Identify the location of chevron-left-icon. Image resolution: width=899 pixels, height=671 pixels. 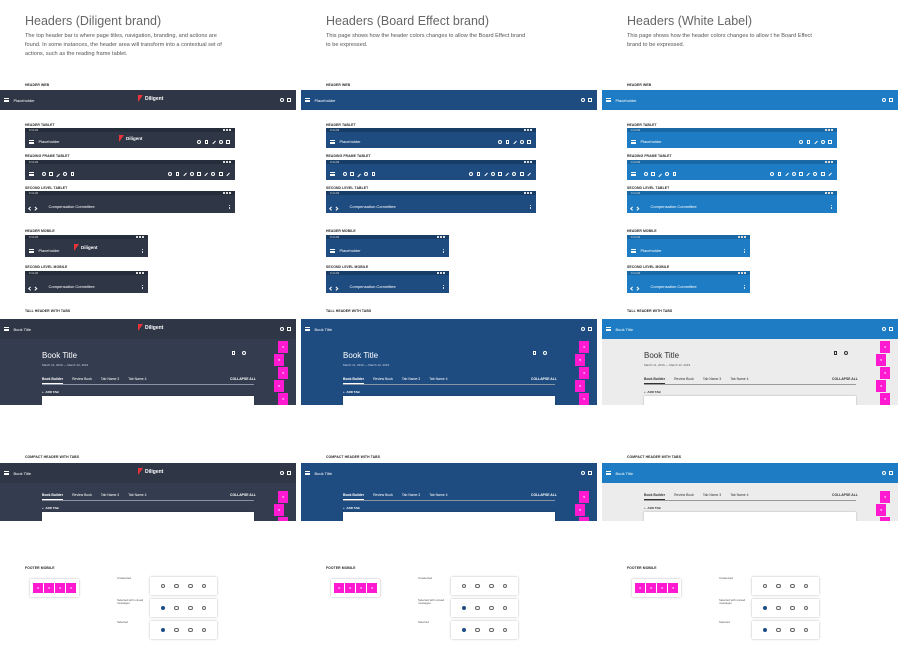
(331, 287).